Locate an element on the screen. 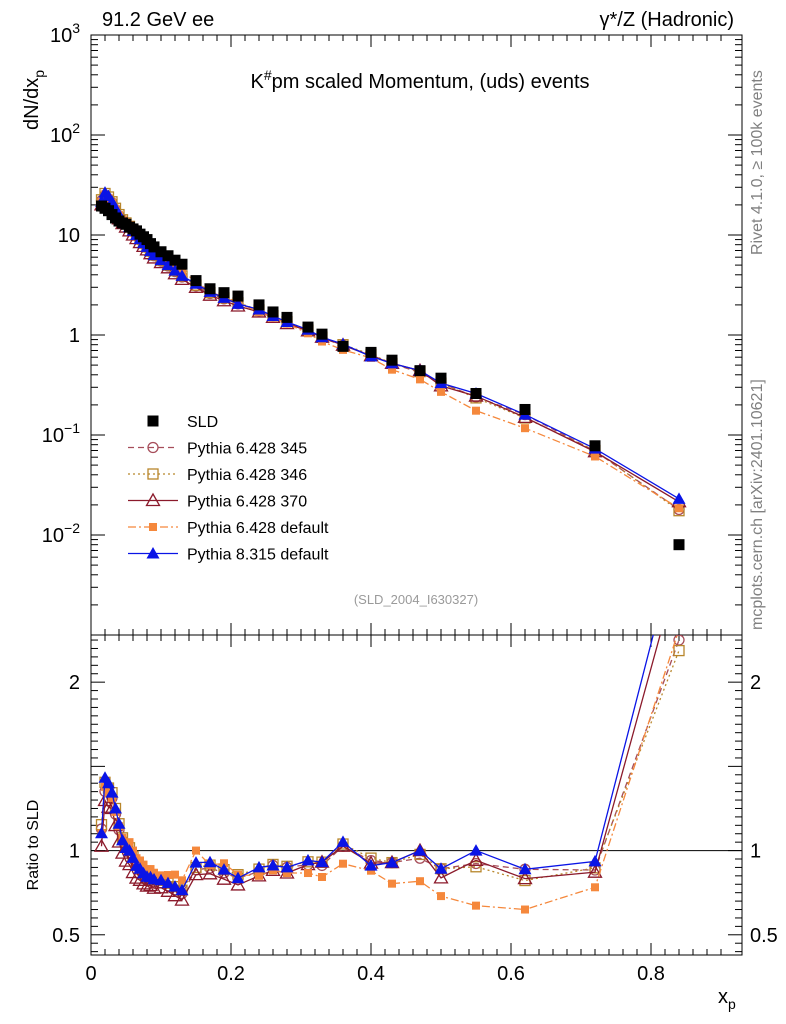  y-tick-label: 10⁻² is located at coordinates (61, 533).